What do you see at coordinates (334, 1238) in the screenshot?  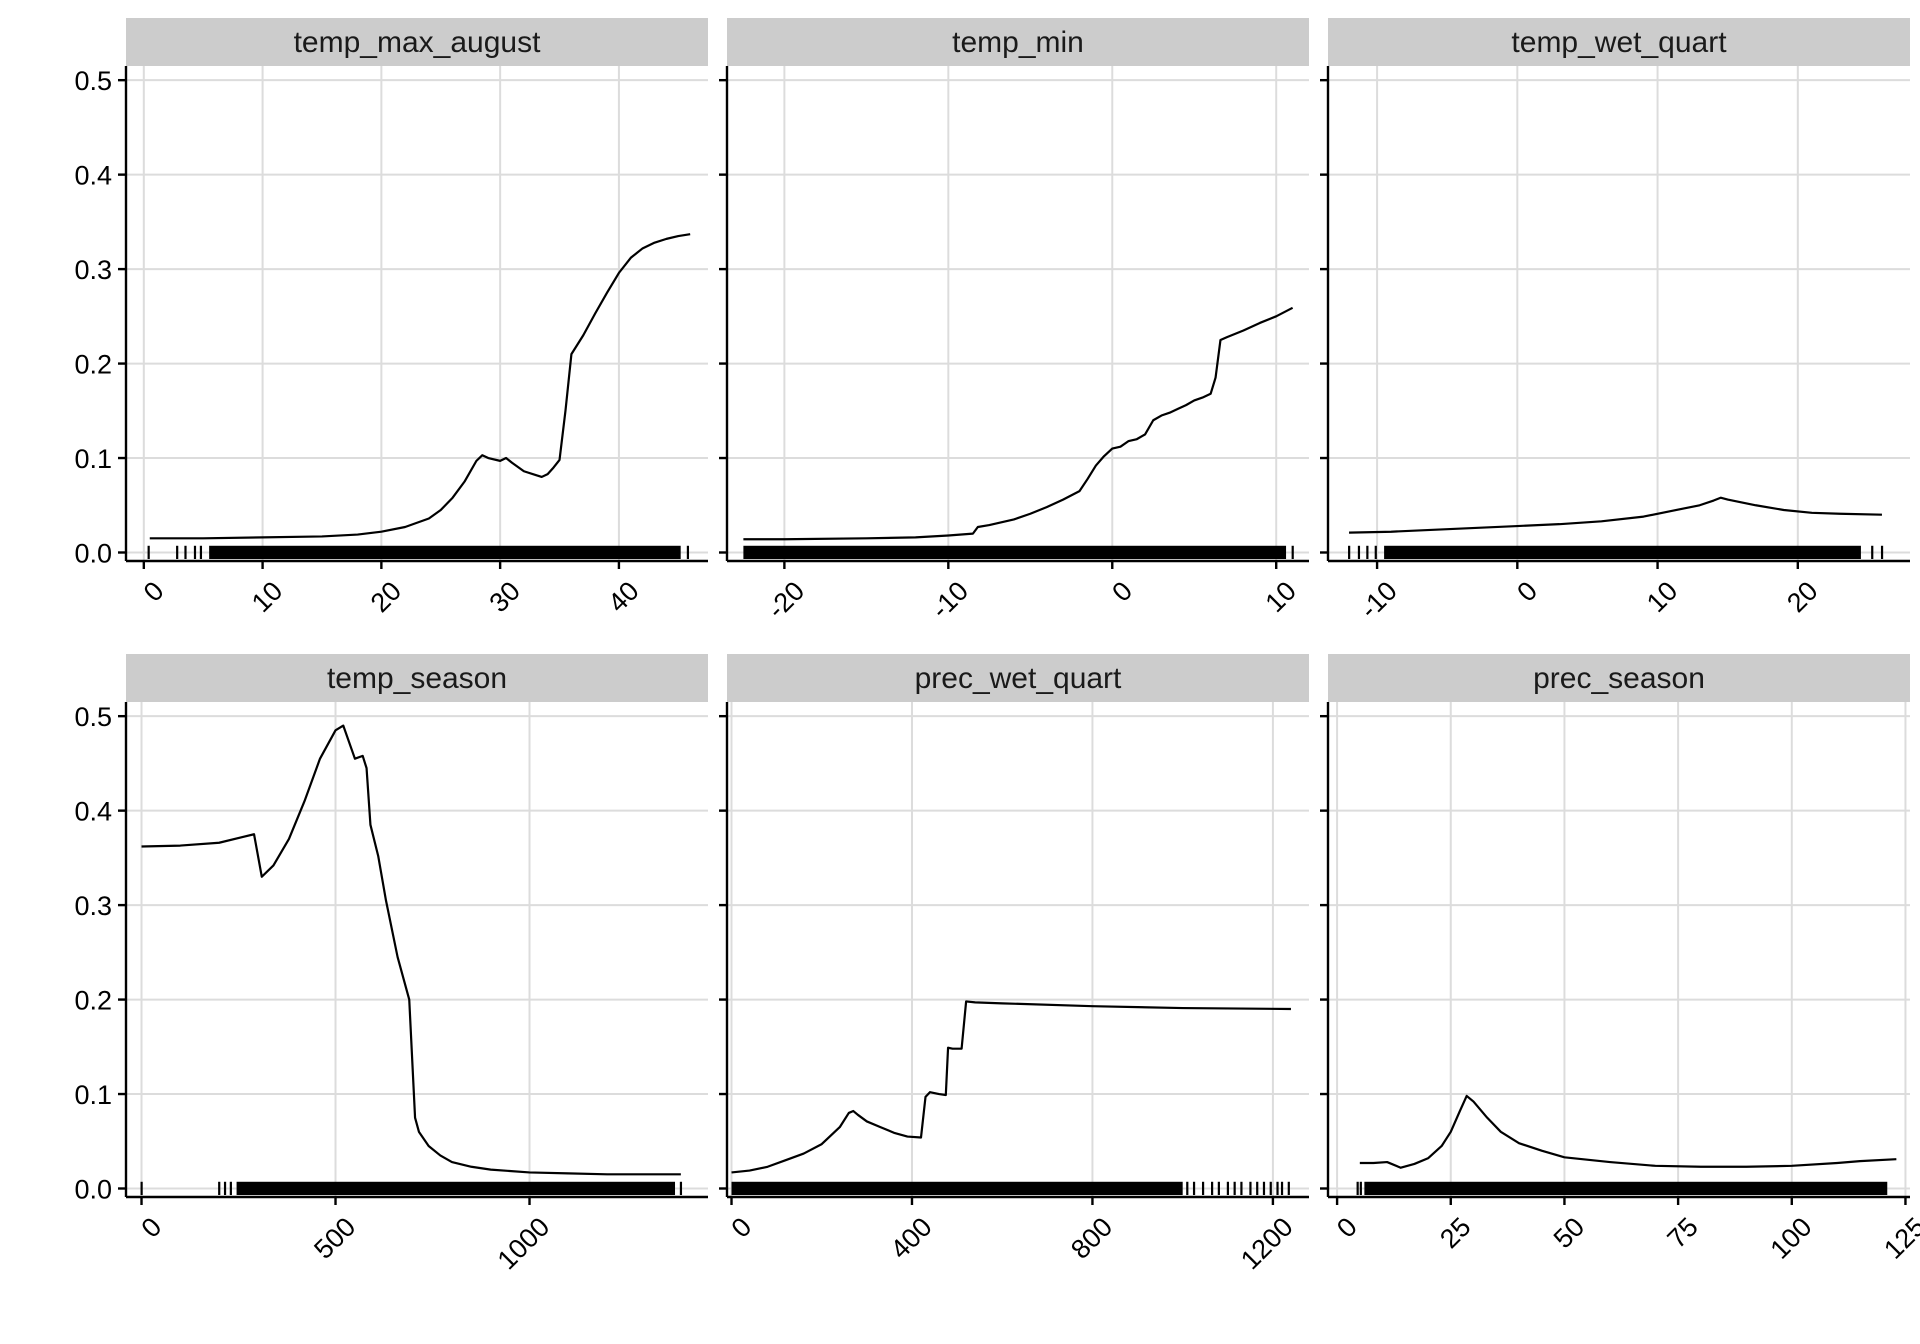 I see `x-tick-label: 500` at bounding box center [334, 1238].